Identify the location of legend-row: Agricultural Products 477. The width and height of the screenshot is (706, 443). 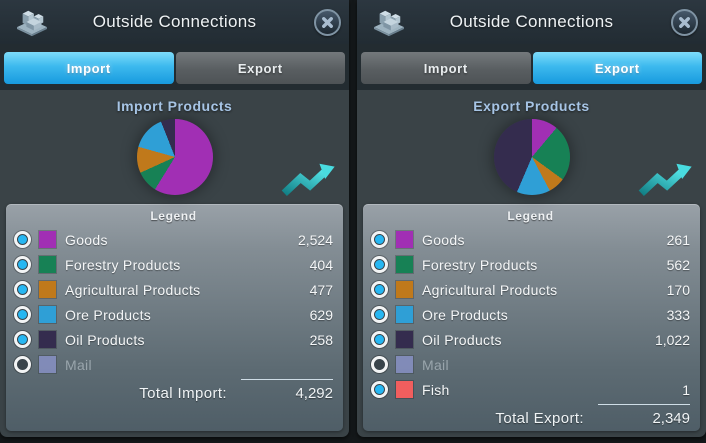
(173, 289).